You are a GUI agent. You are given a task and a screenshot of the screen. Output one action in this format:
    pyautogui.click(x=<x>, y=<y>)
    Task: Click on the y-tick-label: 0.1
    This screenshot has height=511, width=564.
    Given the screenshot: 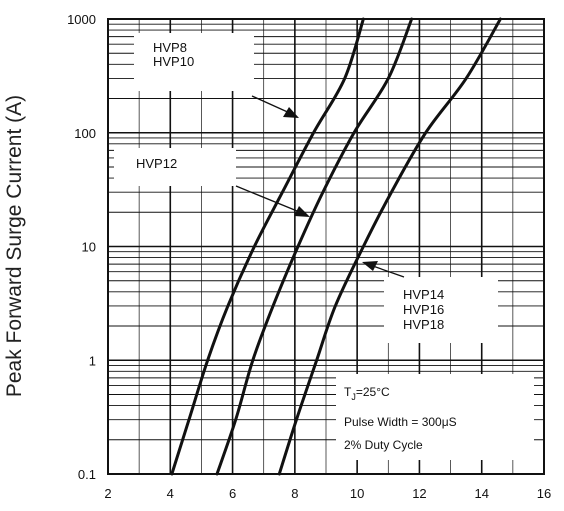 What is the action you would take?
    pyautogui.click(x=87, y=474)
    